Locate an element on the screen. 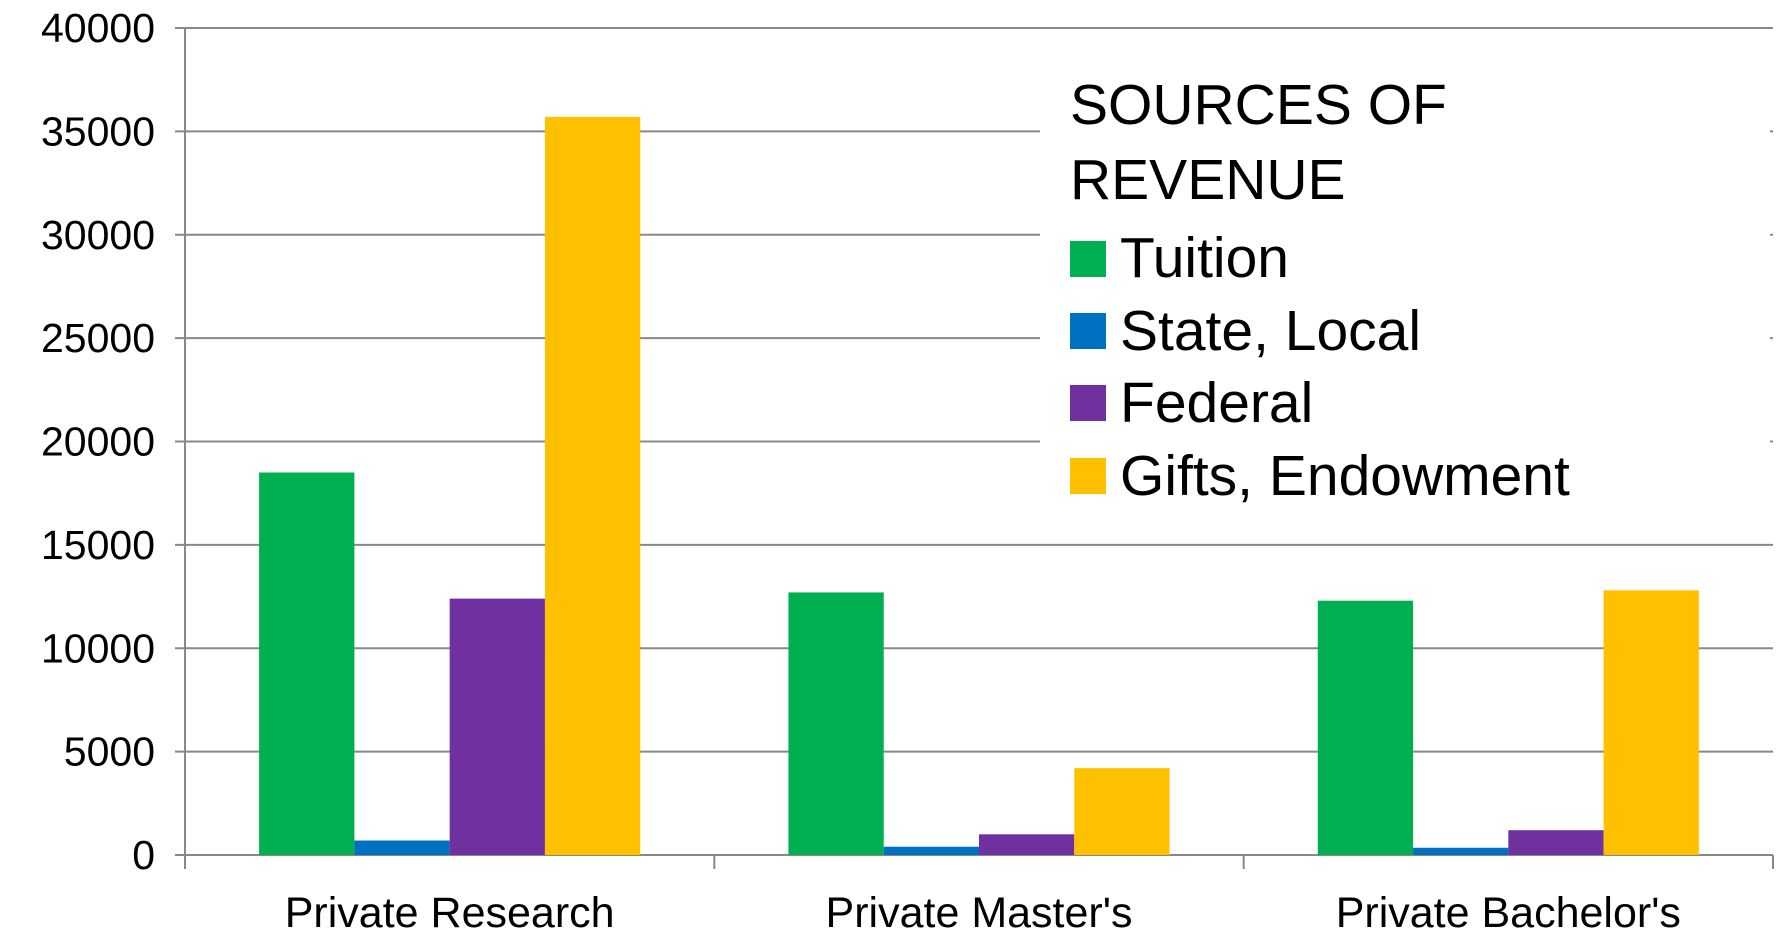 The width and height of the screenshot is (1776, 947). legend-label: Tuition is located at coordinates (1204, 258).